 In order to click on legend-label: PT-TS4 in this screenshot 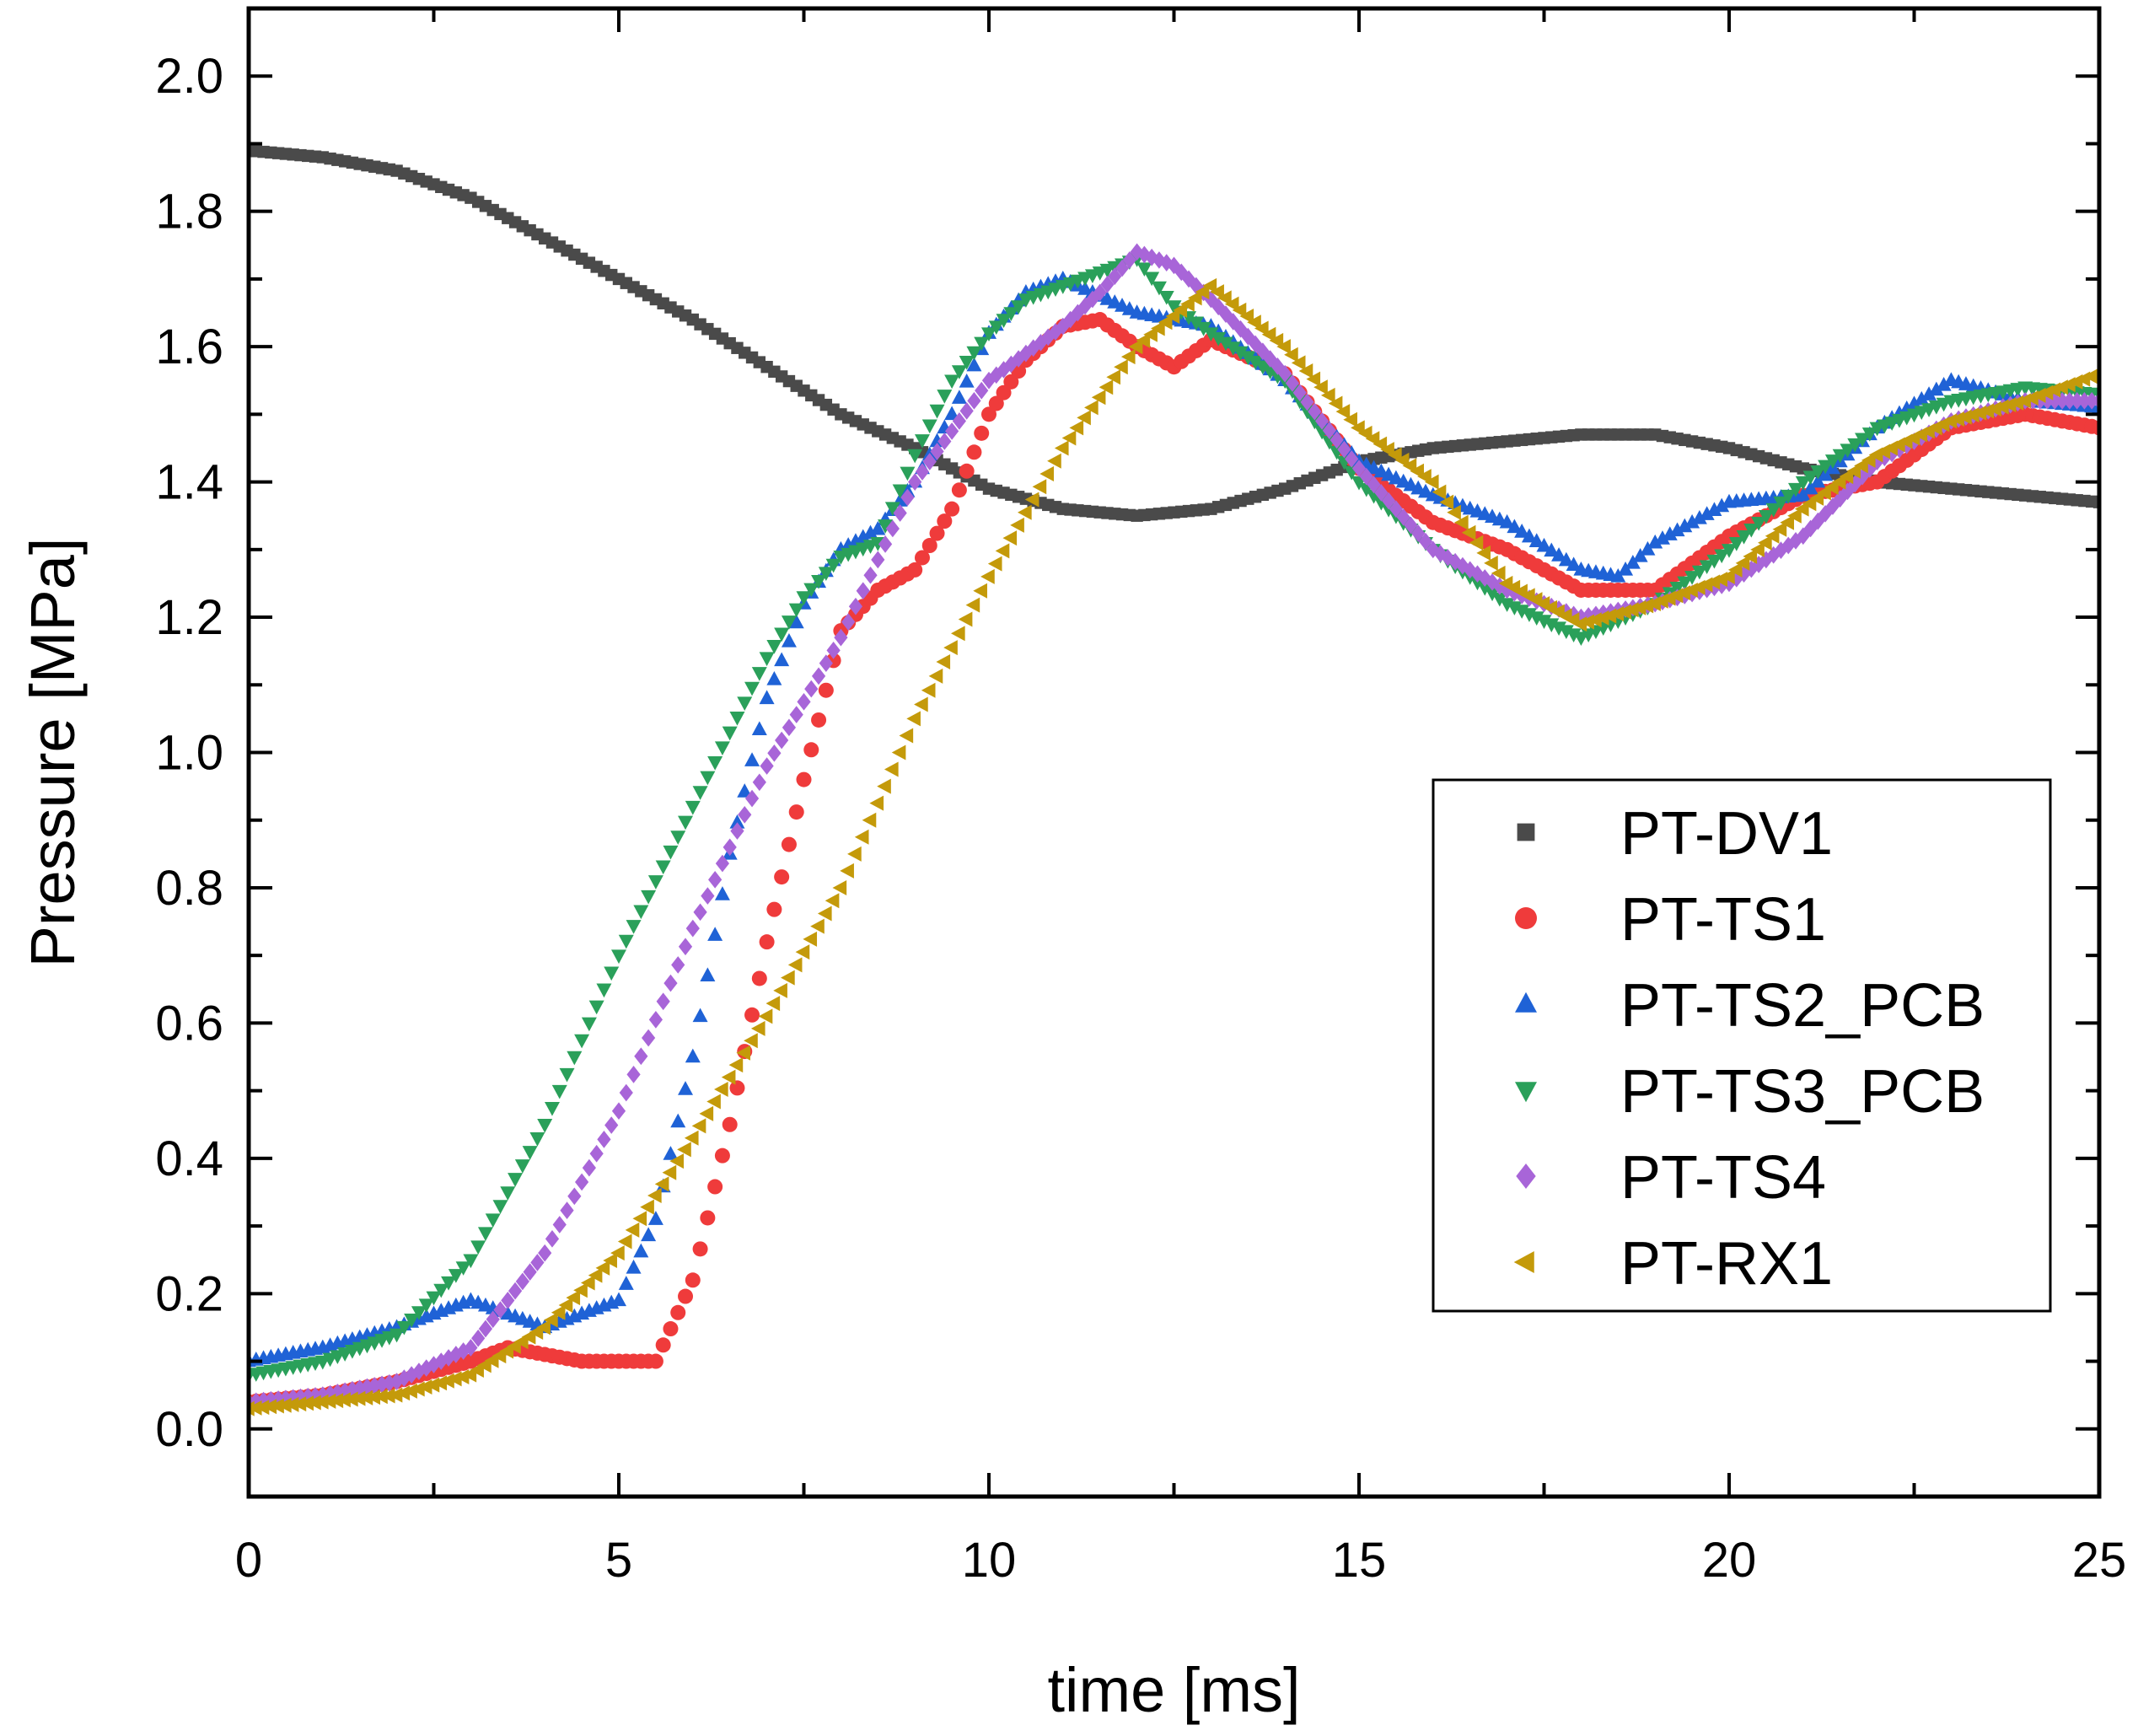, I will do `click(1723, 1178)`.